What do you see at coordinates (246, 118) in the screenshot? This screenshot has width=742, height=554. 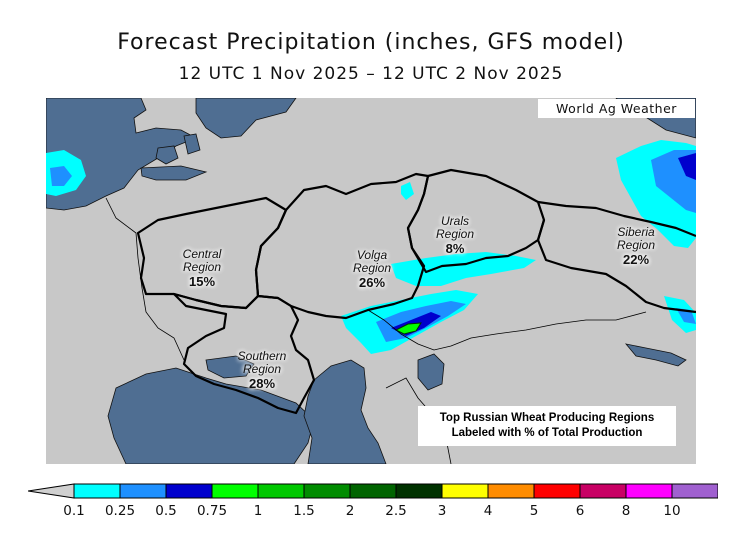 I see `white-sea` at bounding box center [246, 118].